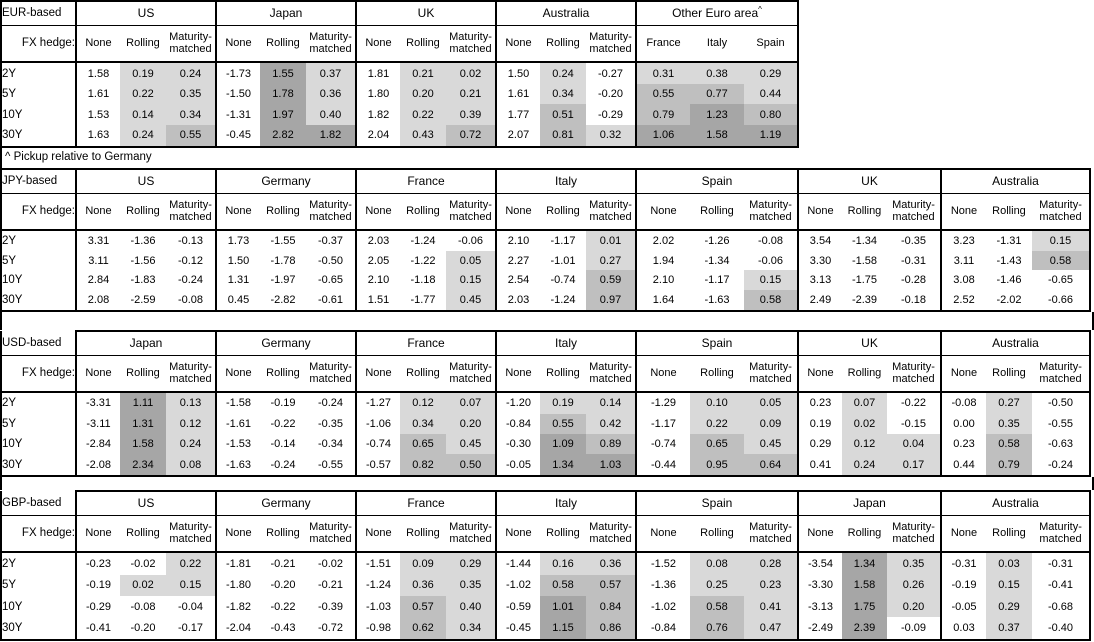 Image resolution: width=1094 pixels, height=642 pixels. Describe the element at coordinates (471, 136) in the screenshot. I see `rate-cell: 0.72` at that location.